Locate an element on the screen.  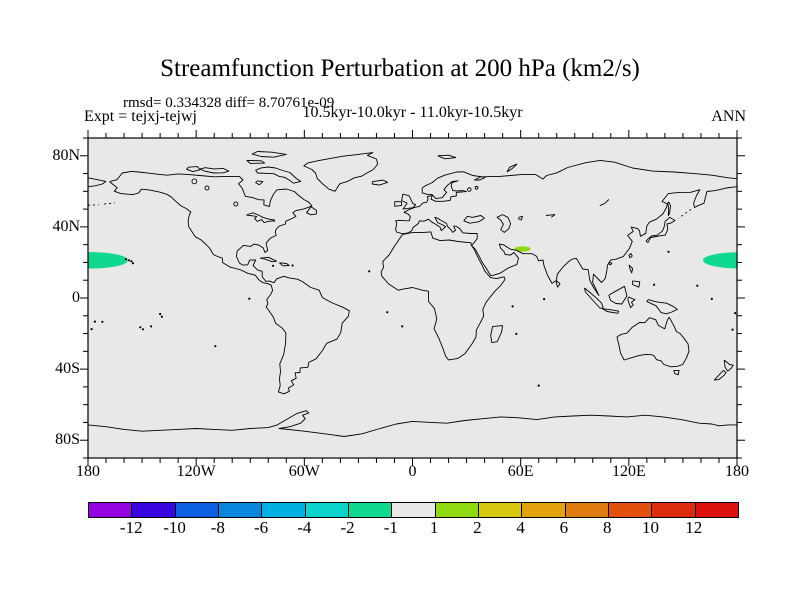
lat-tick-label: 40N is located at coordinates (66, 226).